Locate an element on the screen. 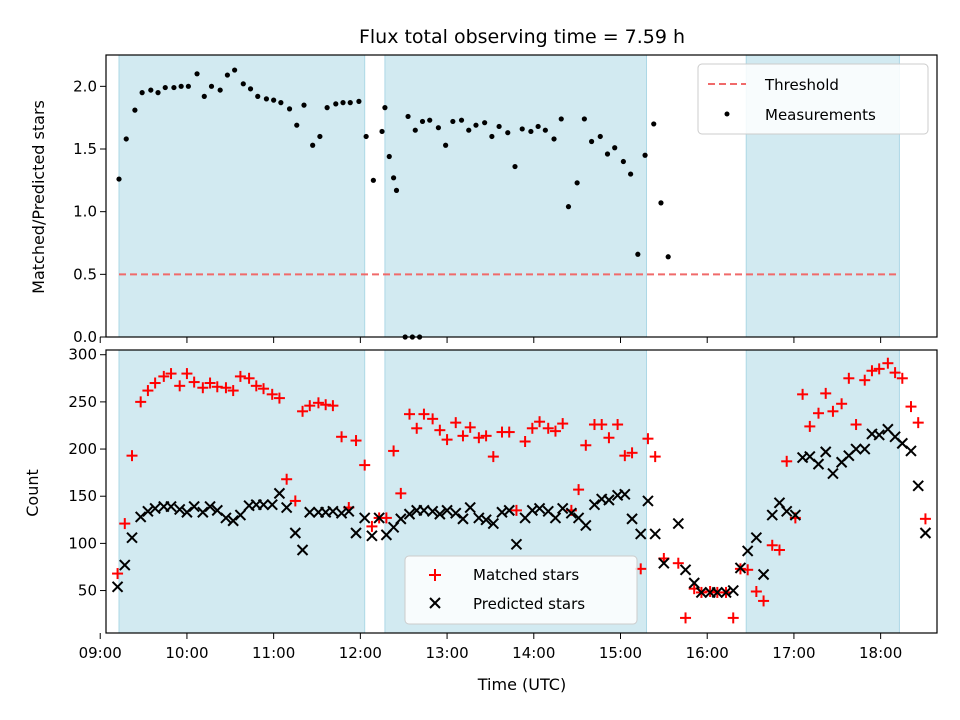 The width and height of the screenshot is (960, 720). ratio-legend-box is located at coordinates (813, 99).